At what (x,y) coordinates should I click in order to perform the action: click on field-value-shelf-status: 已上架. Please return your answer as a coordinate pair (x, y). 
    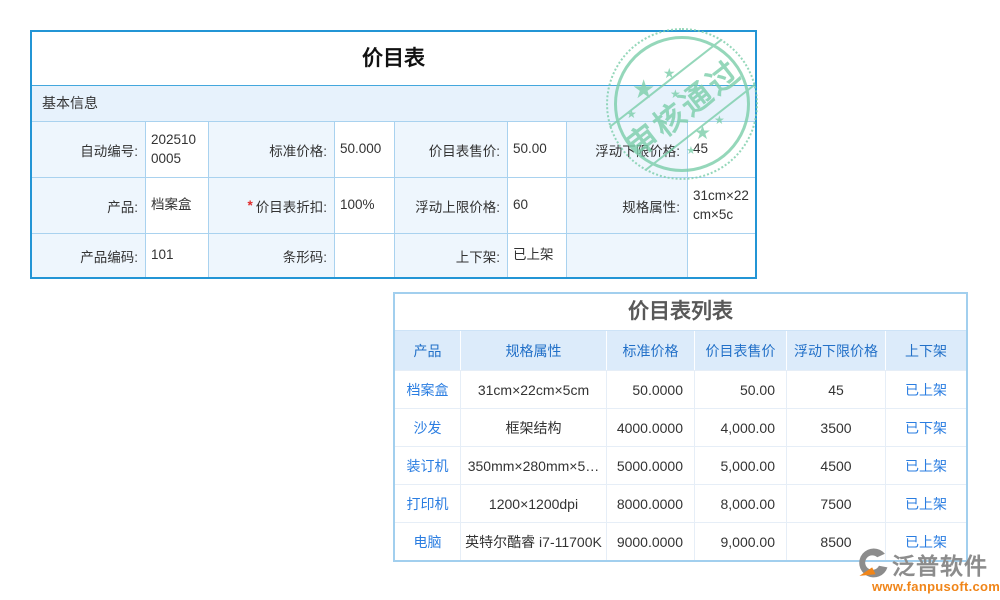
    Looking at the image, I should click on (537, 255).